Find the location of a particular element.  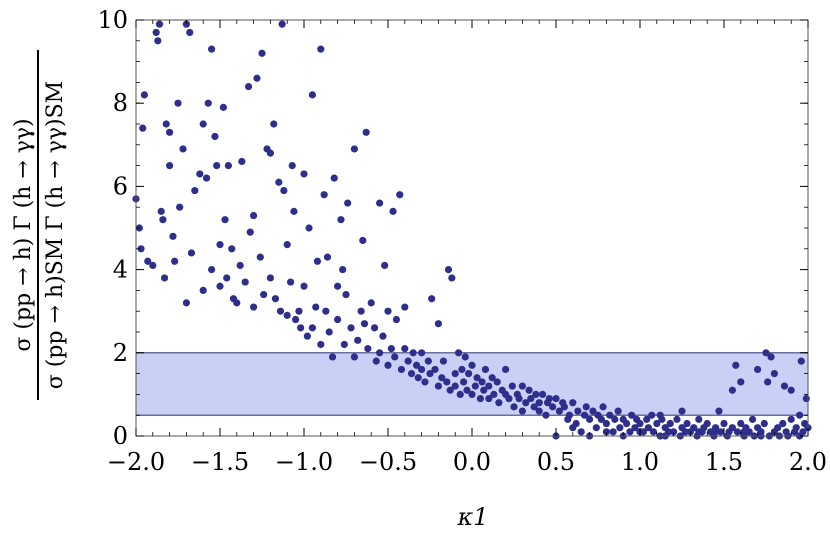

x-tick-label: −2.0 is located at coordinates (136, 462).